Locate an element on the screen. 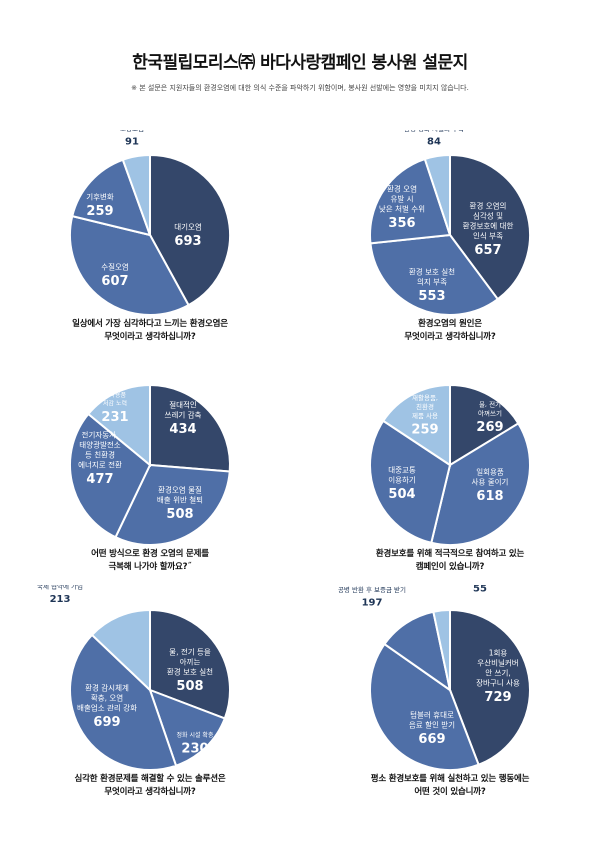  slice-value: 84 is located at coordinates (434, 142).